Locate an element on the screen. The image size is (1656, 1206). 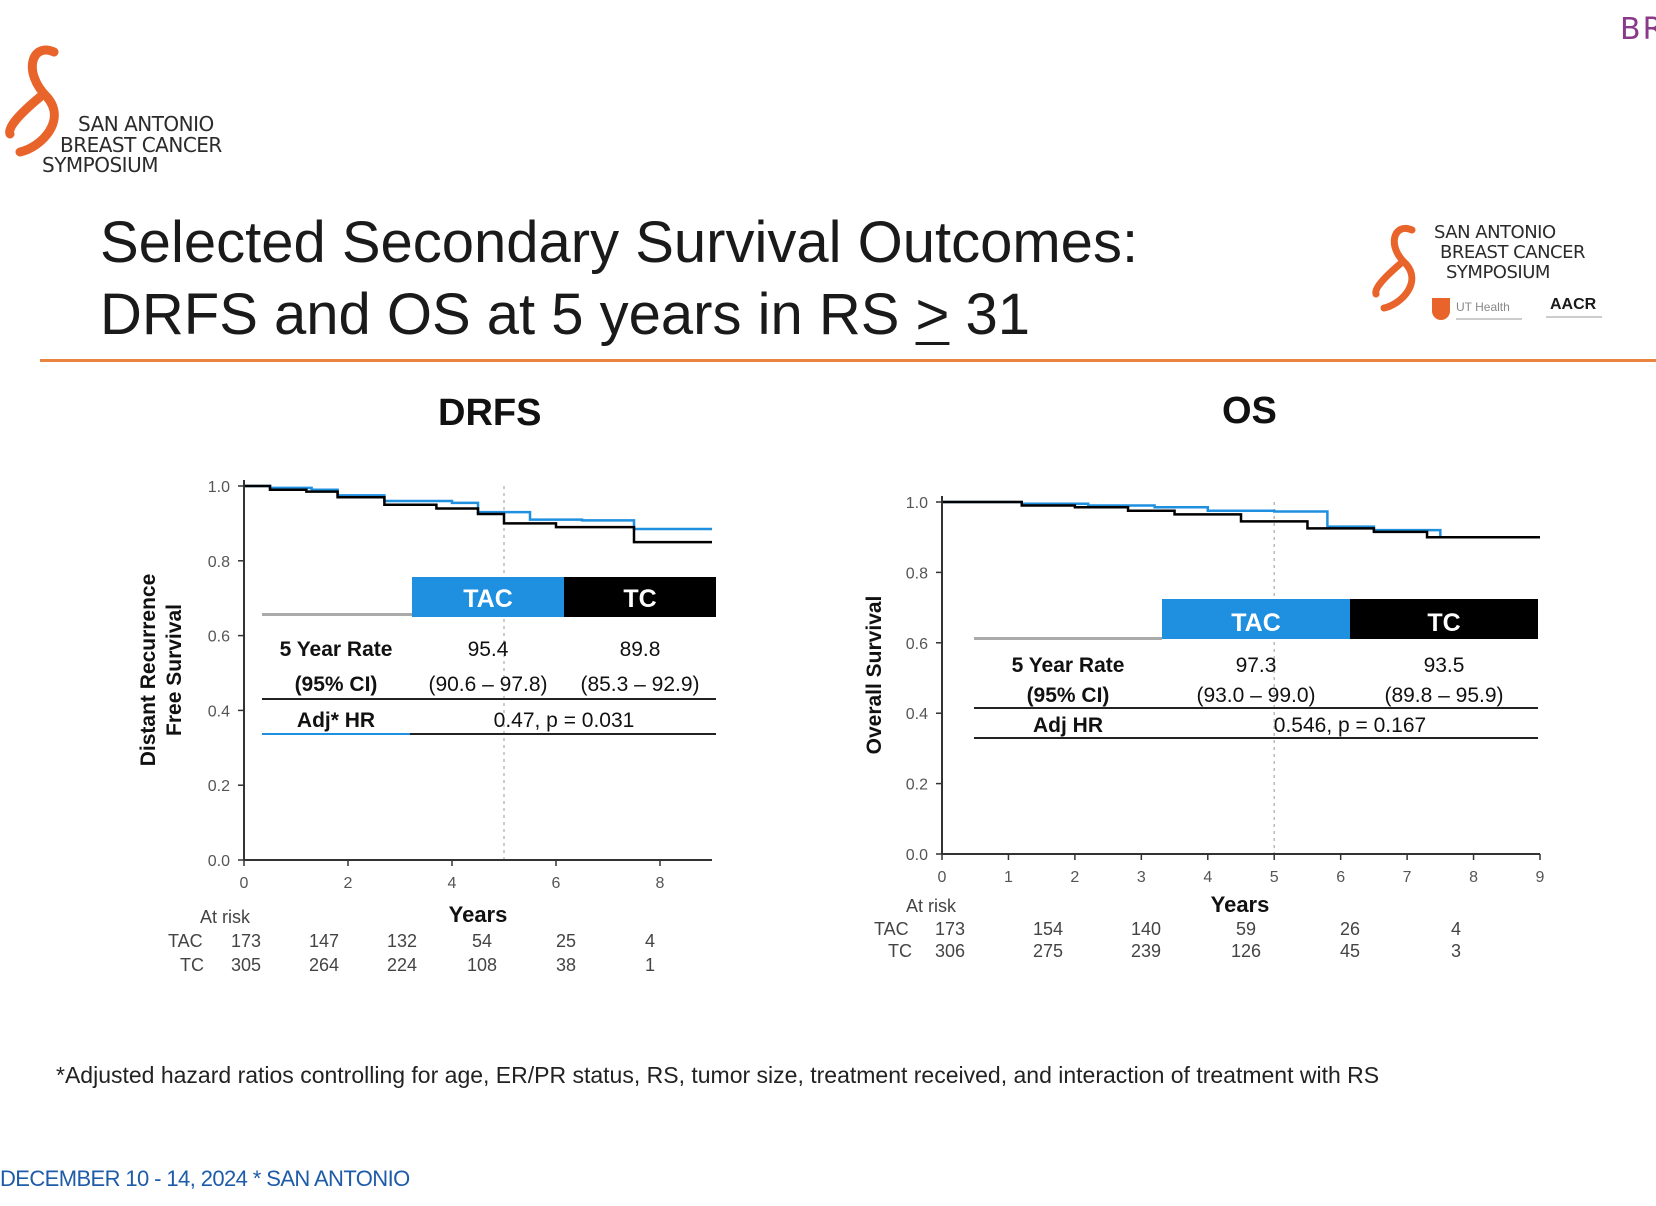
drfs-ci-label: (95% CI) is located at coordinates (336, 684).